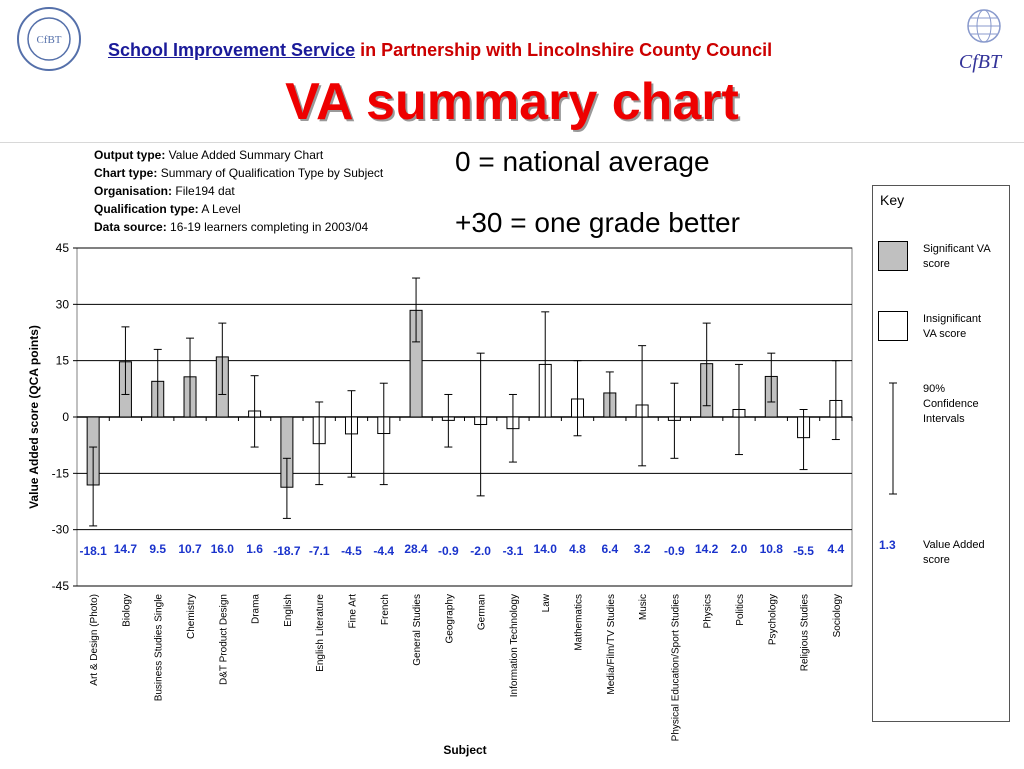 The image size is (1024, 769). I want to click on data-label: -2.0, so click(480, 551).